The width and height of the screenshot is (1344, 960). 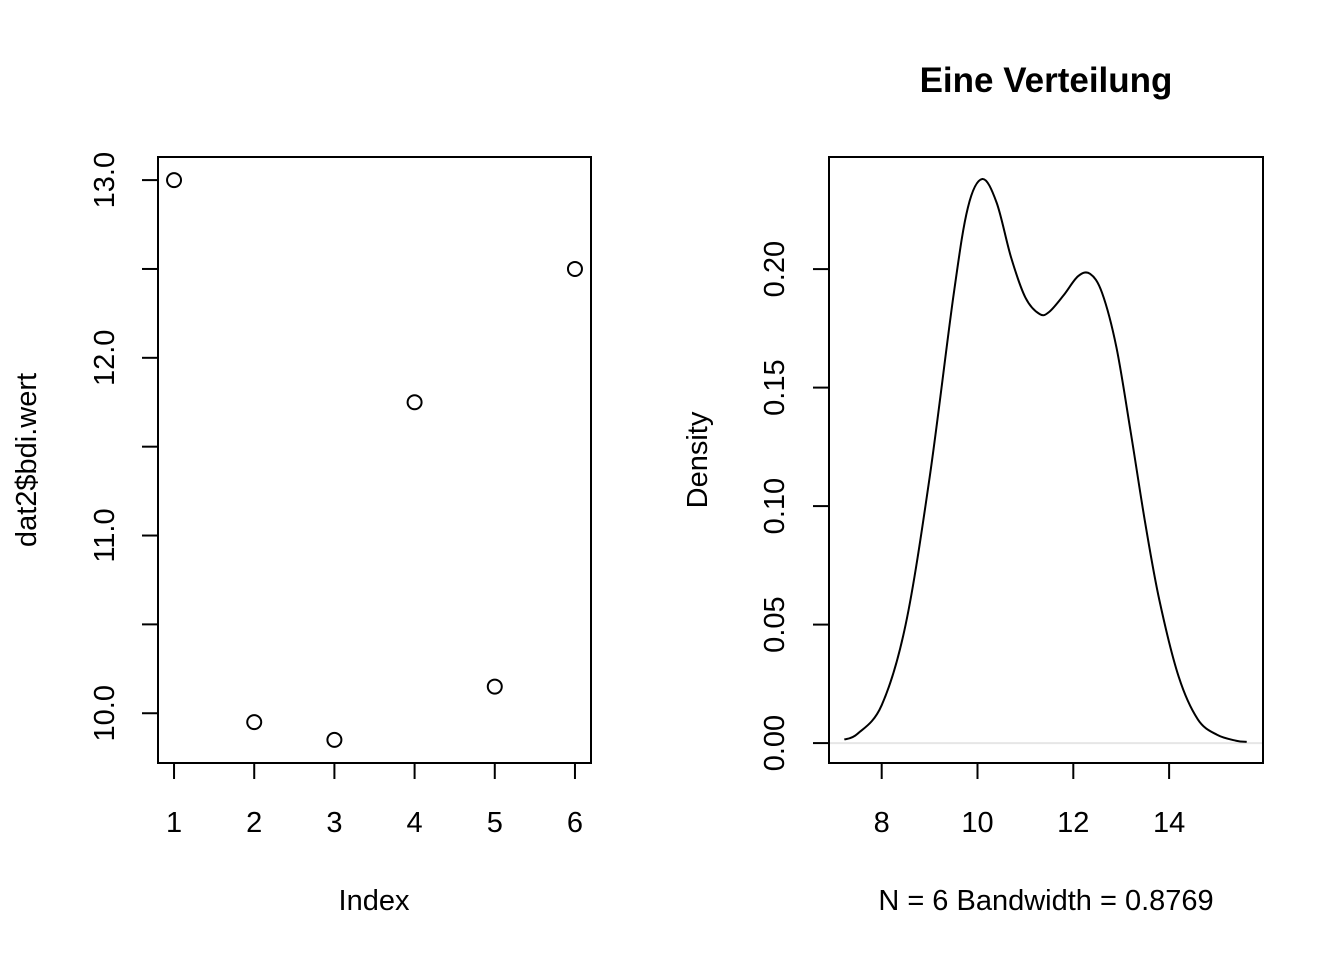 What do you see at coordinates (415, 823) in the screenshot?
I see `scatter-x-tick-label: 4` at bounding box center [415, 823].